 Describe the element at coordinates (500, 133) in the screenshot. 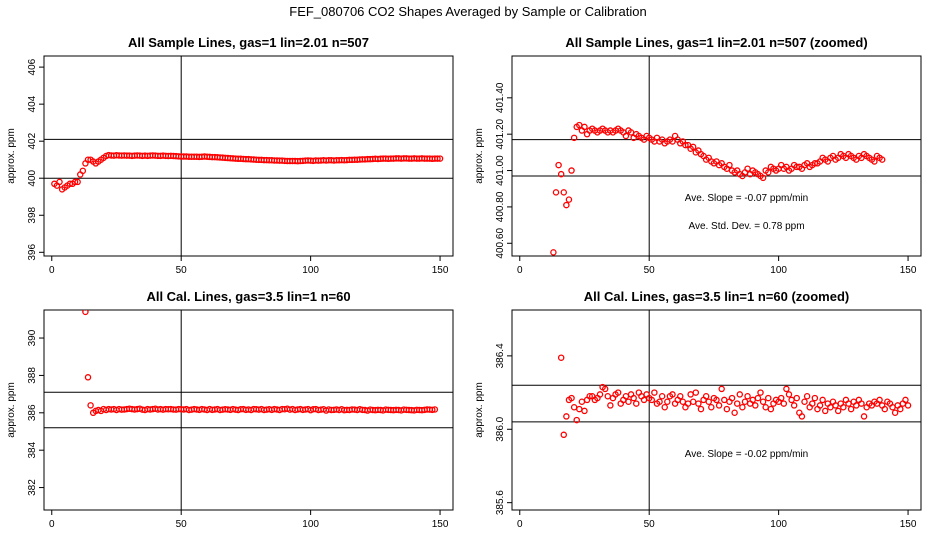

I see `y-tick-label: 401.20` at that location.